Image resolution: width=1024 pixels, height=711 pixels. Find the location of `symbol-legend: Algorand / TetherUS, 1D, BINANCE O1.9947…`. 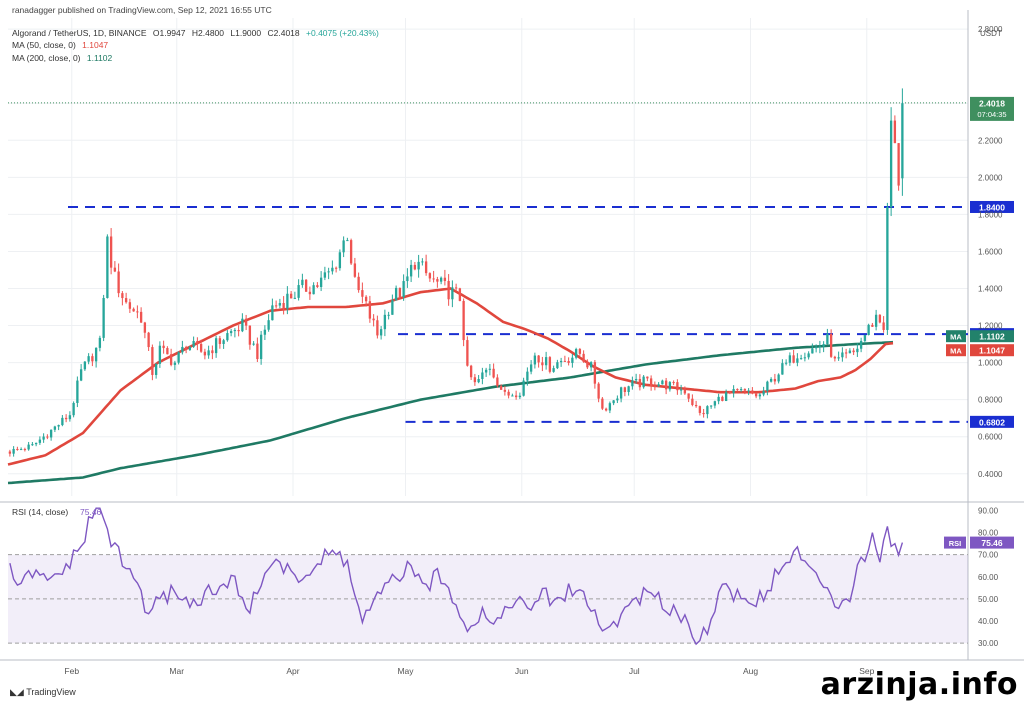

symbol-legend: Algorand / TetherUS, 1D, BINANCE O1.9947… is located at coordinates (195, 33).